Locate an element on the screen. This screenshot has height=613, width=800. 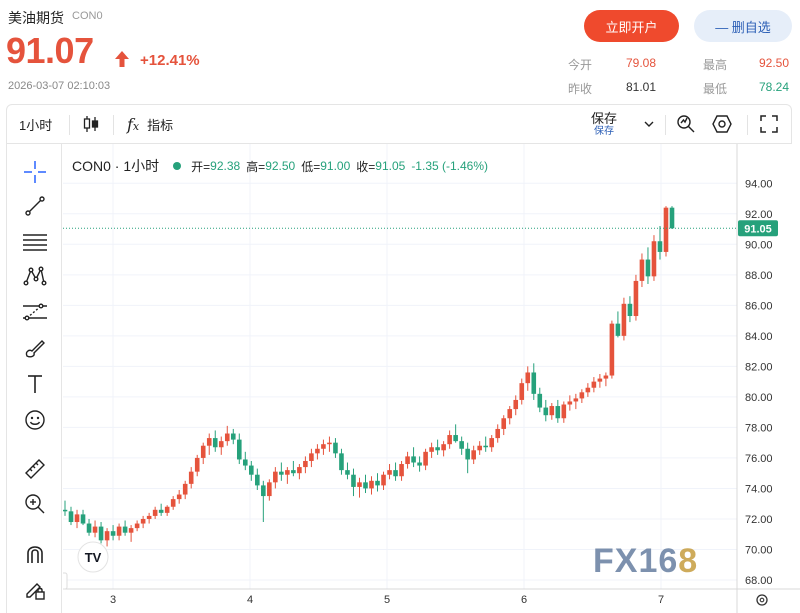
legend-close-value: 91.05 is located at coordinates (390, 166).